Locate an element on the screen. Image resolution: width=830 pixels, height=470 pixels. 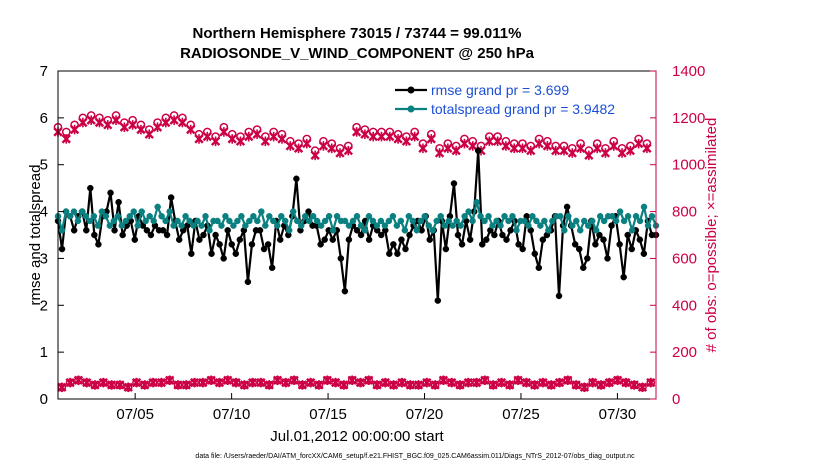
y-axis-label: rmse and totalspread is located at coordinates (35, 235).